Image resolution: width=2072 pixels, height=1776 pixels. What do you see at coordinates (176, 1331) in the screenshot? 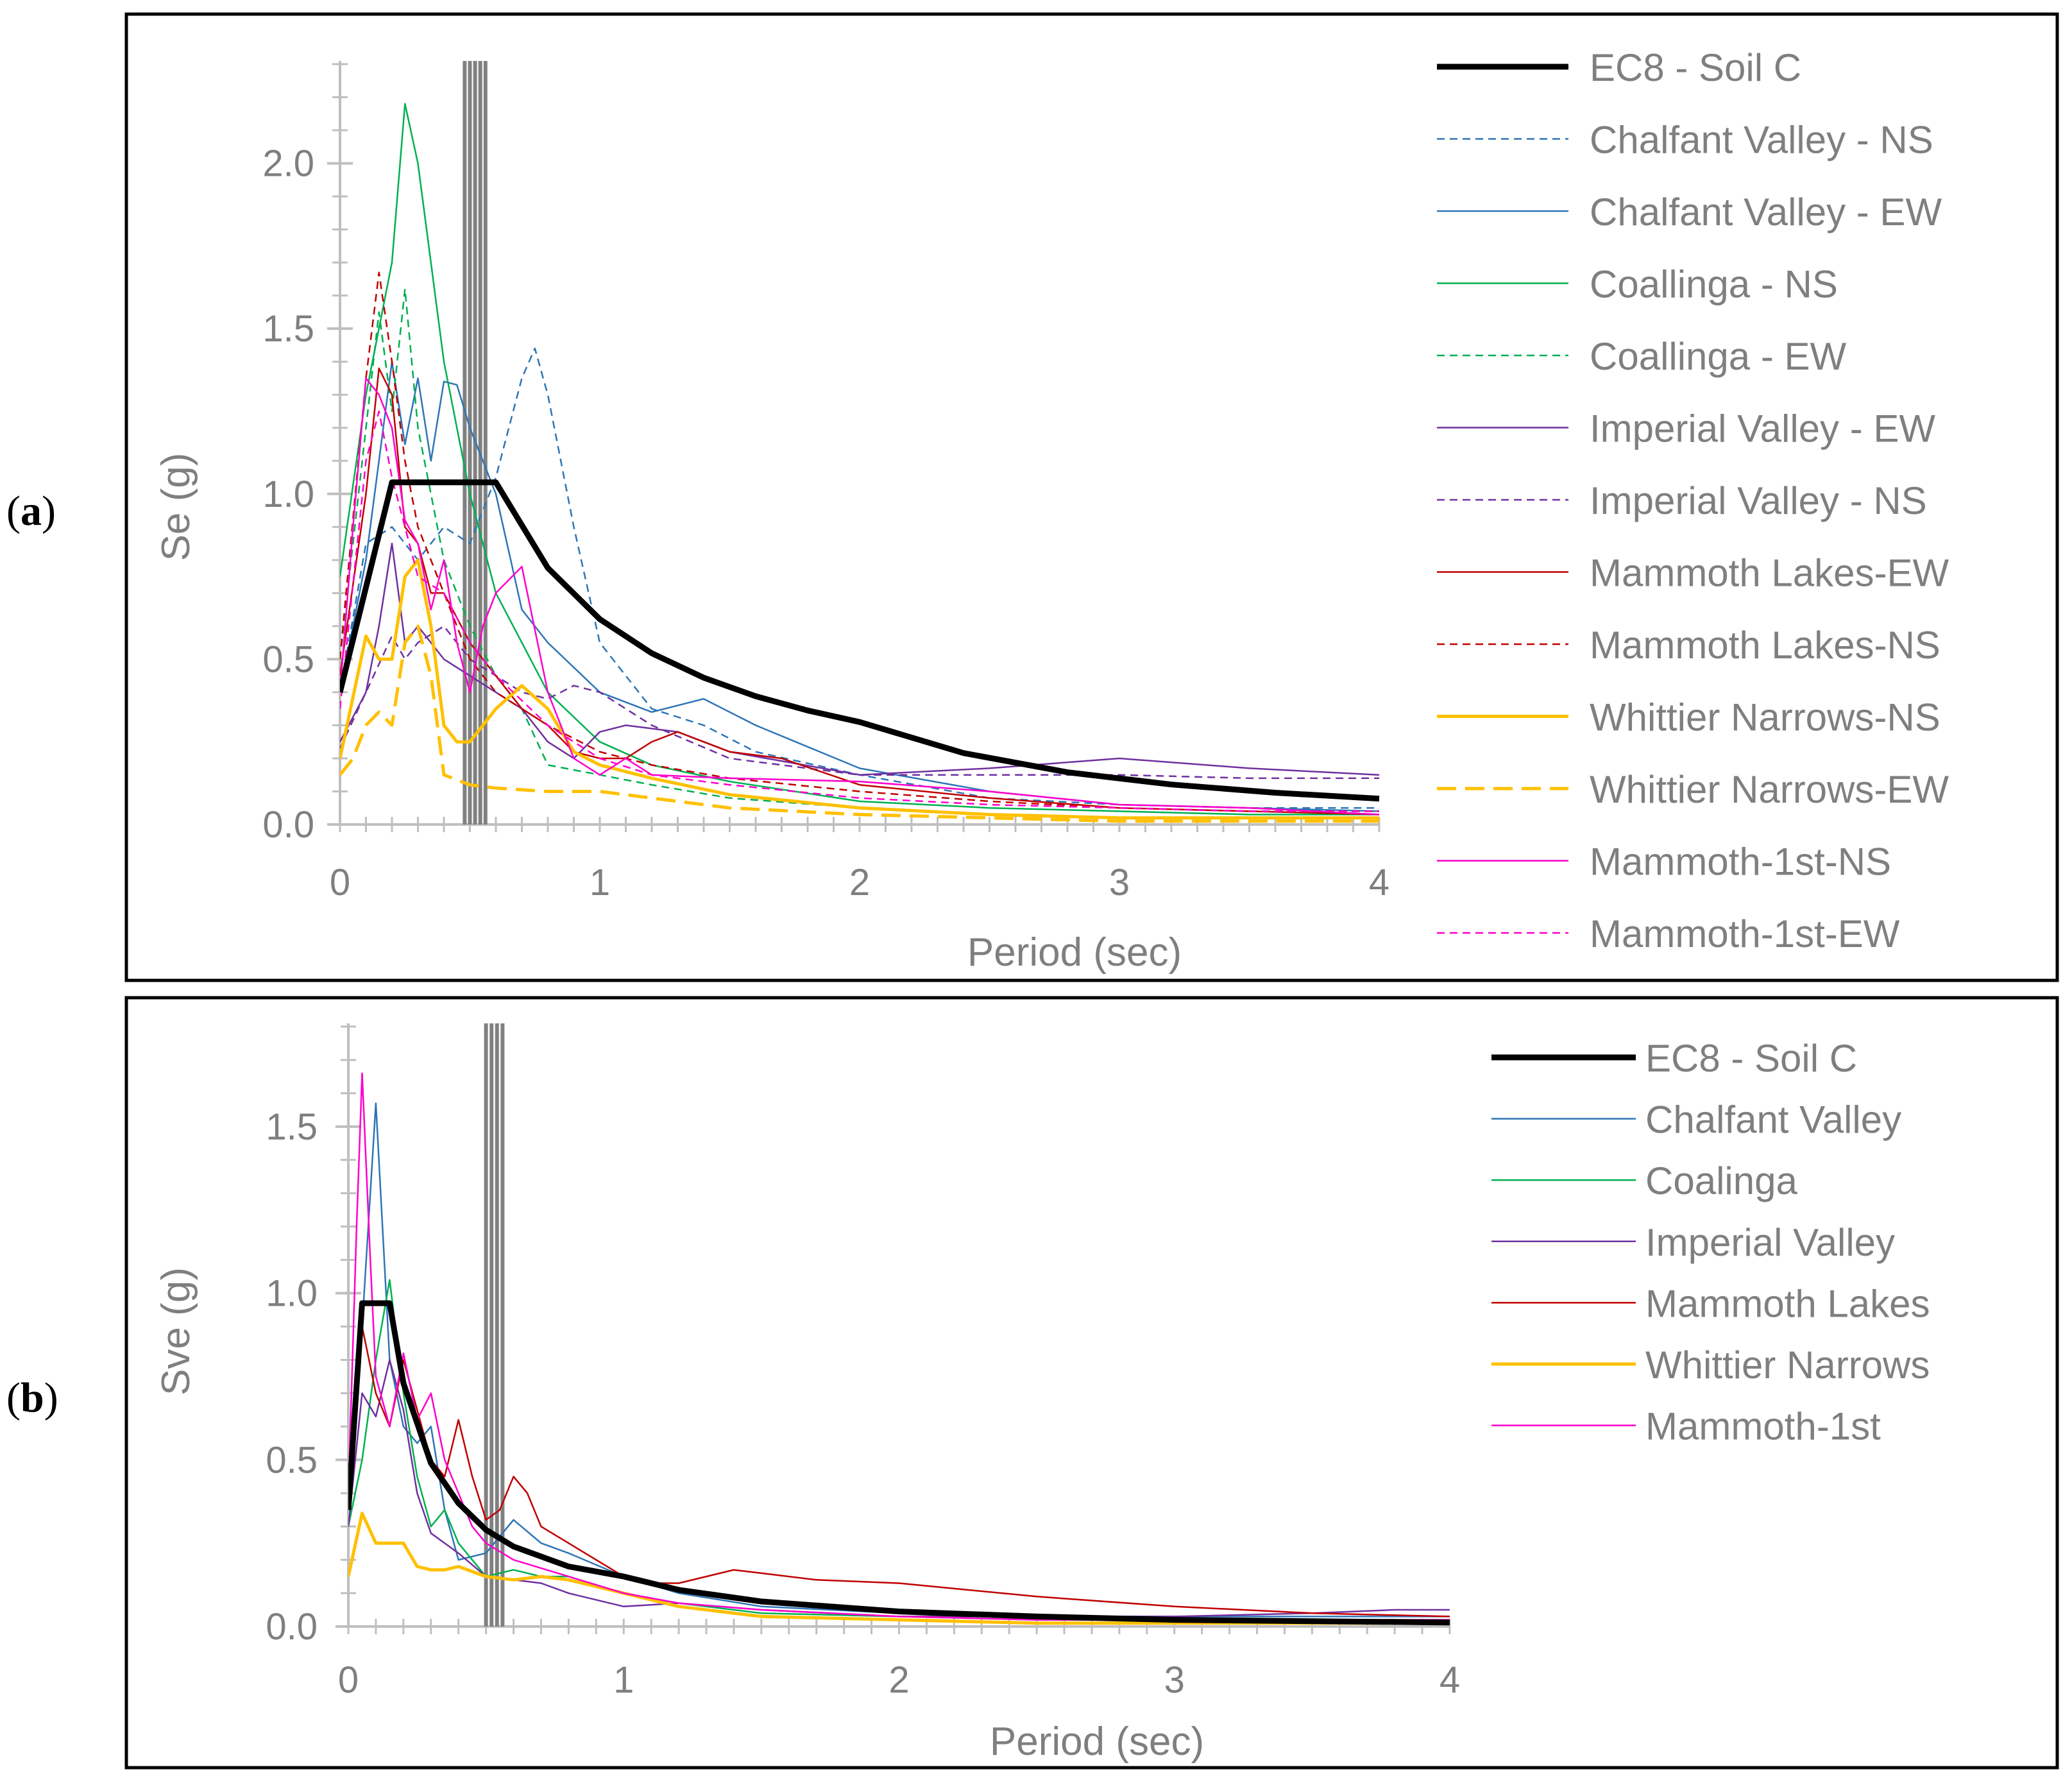
I see `y-axis-title-b: Sve (g)` at bounding box center [176, 1331].